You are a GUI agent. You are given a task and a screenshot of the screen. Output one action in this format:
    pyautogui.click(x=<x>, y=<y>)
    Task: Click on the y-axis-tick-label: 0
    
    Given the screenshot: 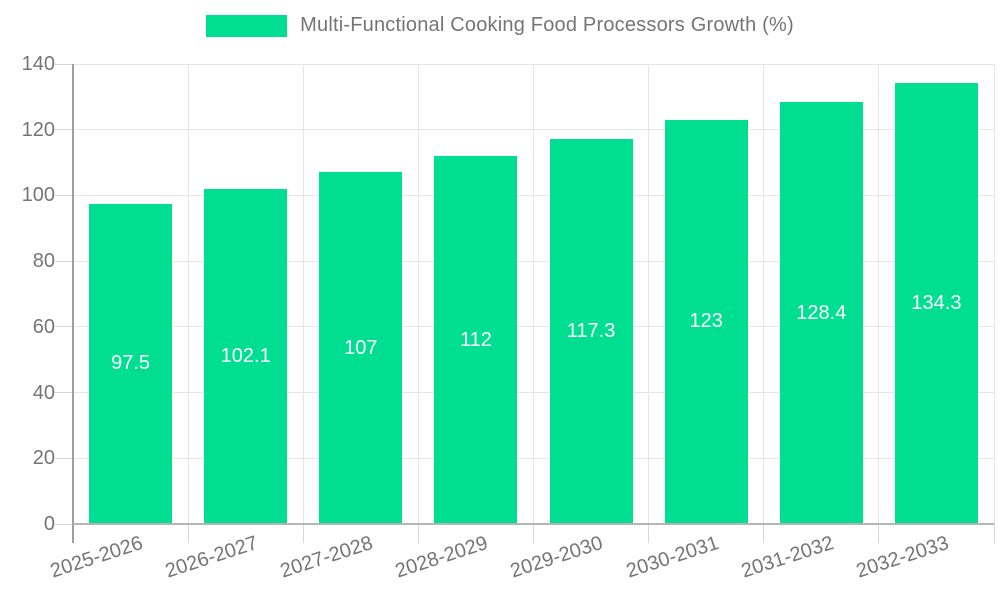 What is the action you would take?
    pyautogui.click(x=49, y=524)
    